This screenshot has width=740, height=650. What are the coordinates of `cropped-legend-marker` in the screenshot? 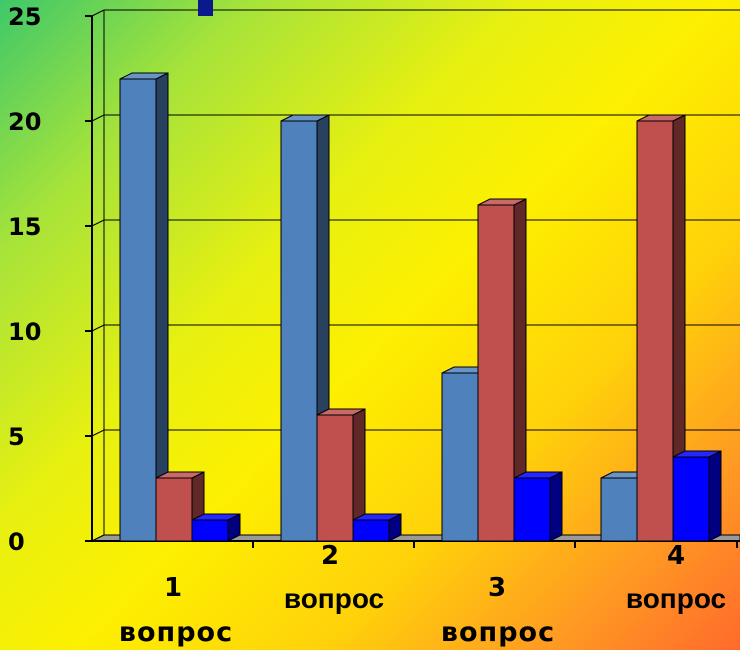 It's located at (205, 8).